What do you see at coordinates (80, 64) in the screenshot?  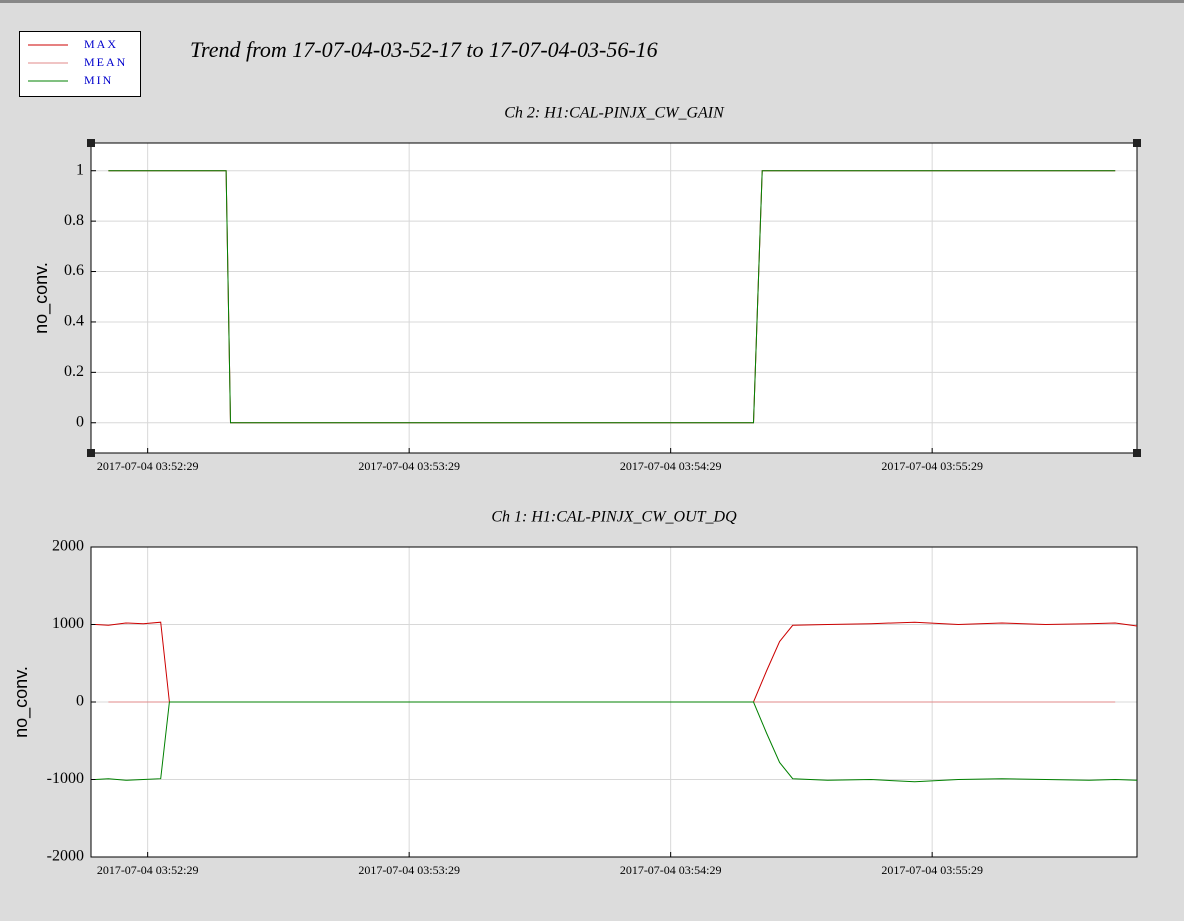 I see `legend-box` at bounding box center [80, 64].